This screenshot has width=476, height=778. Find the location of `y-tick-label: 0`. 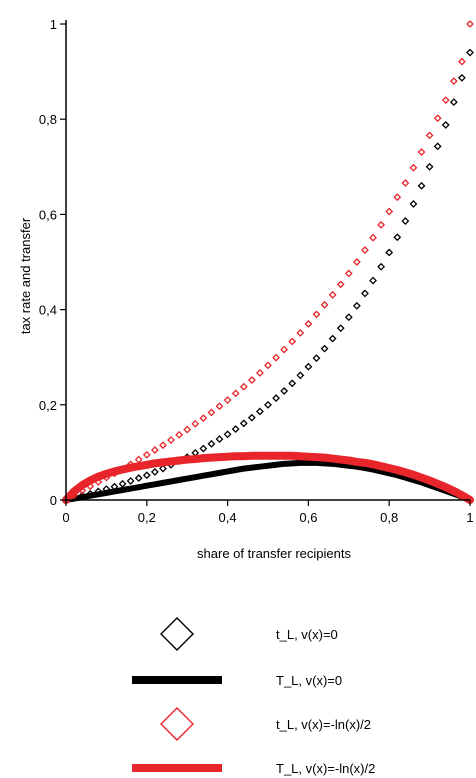

y-tick-label: 0 is located at coordinates (53, 500).